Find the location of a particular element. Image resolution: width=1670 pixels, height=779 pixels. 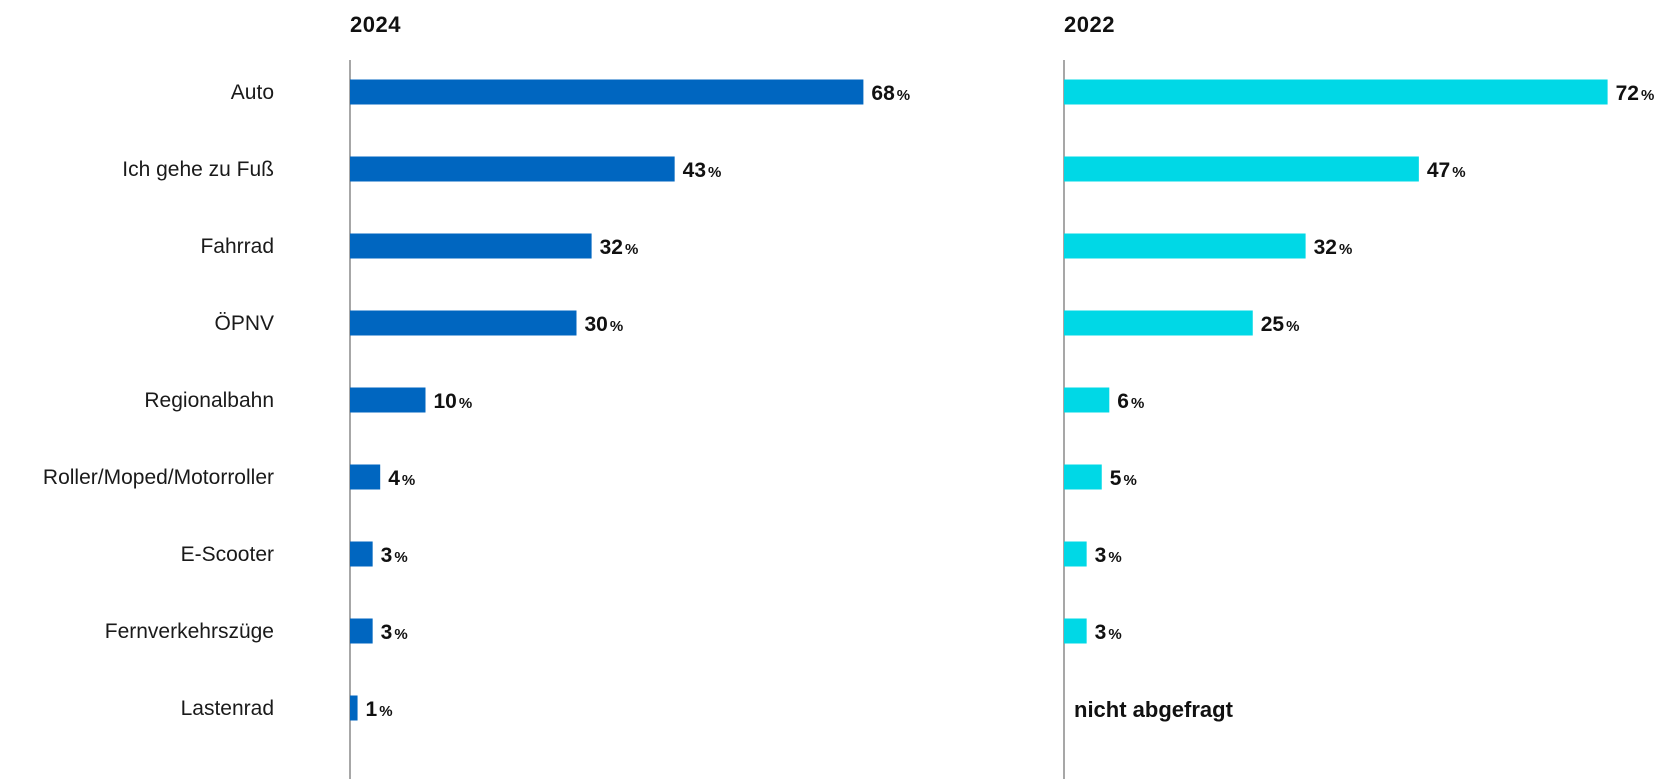

category-label: Fahrrad is located at coordinates (237, 246).